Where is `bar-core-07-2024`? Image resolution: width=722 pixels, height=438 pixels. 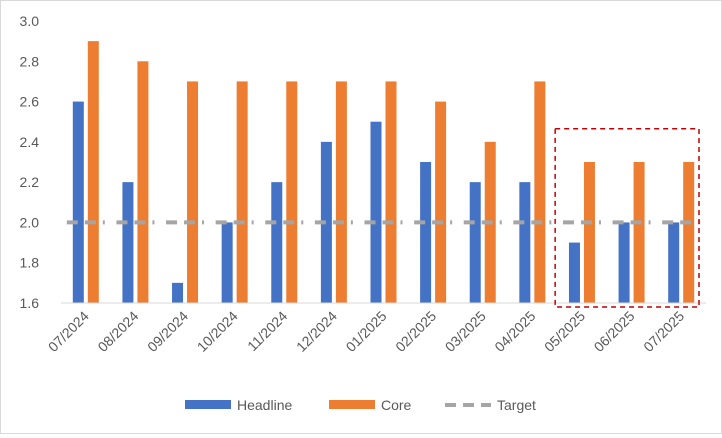 bar-core-07-2024 is located at coordinates (93, 172).